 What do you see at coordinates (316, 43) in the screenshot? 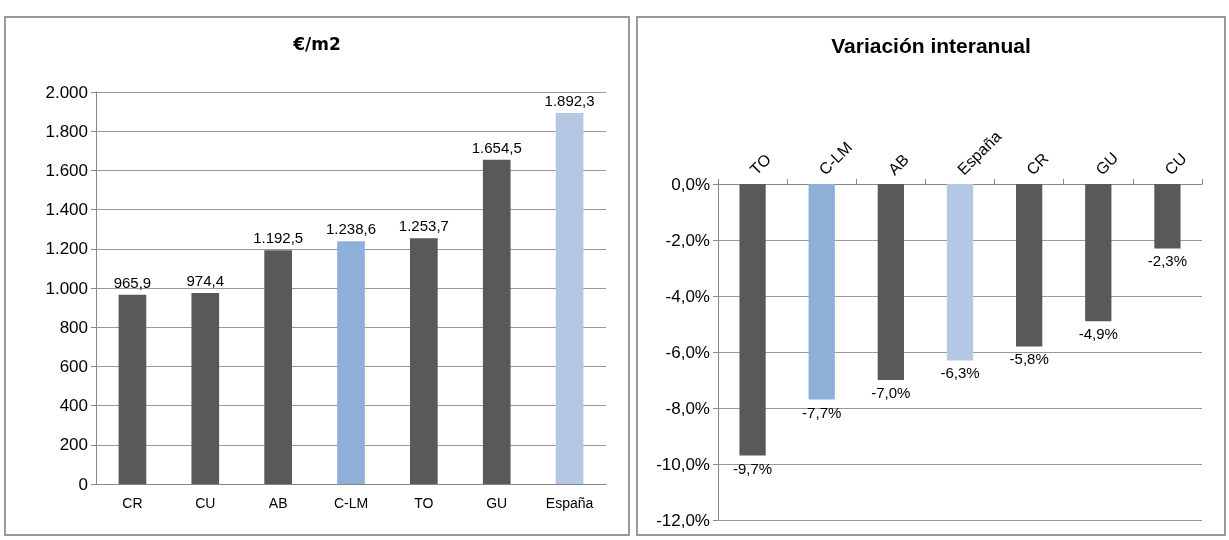
I see `chart-title: €/m2` at bounding box center [316, 43].